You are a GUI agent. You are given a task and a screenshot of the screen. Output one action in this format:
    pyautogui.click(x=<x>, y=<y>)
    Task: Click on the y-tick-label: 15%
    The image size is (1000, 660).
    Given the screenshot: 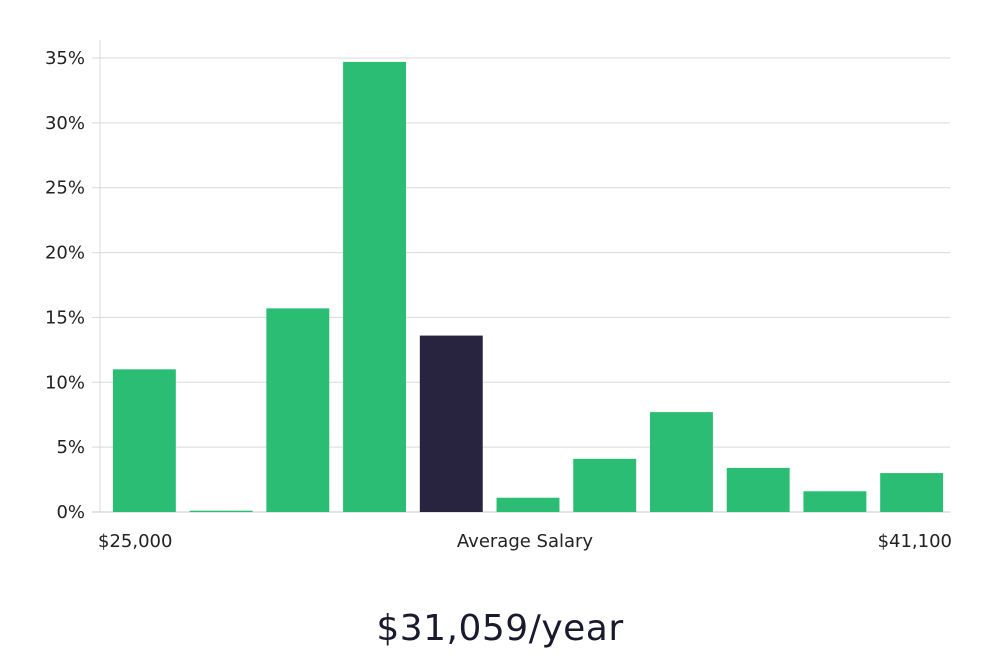 What is the action you would take?
    pyautogui.click(x=65, y=317)
    